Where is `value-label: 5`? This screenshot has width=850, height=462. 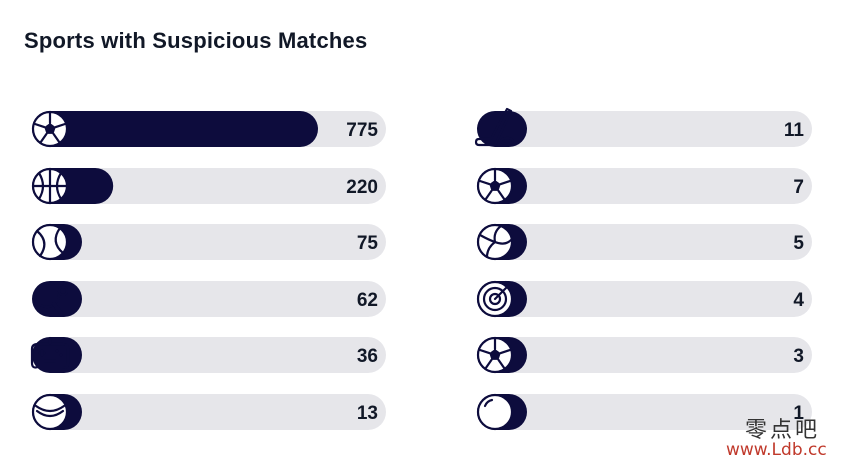 value-label: 5 is located at coordinates (798, 243).